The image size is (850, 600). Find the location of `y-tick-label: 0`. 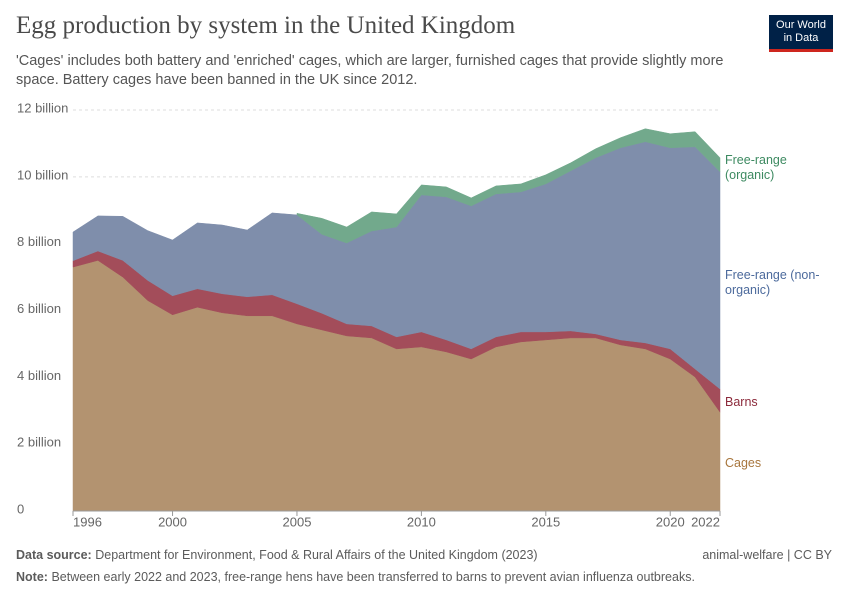

y-tick-label: 0 is located at coordinates (20, 508).